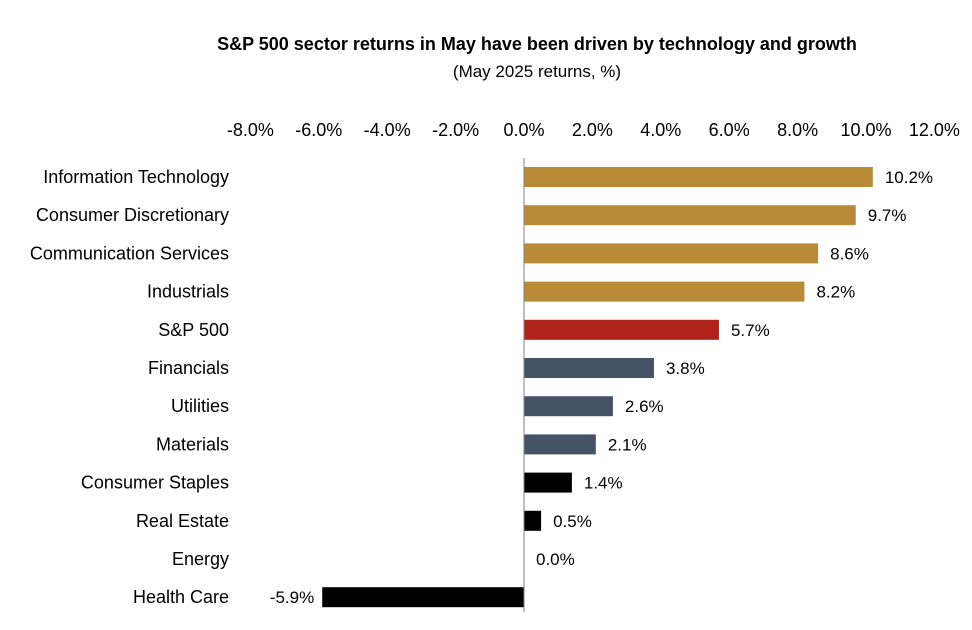 The height and width of the screenshot is (630, 972). What do you see at coordinates (155, 483) in the screenshot?
I see `category-label: Consumer Staples` at bounding box center [155, 483].